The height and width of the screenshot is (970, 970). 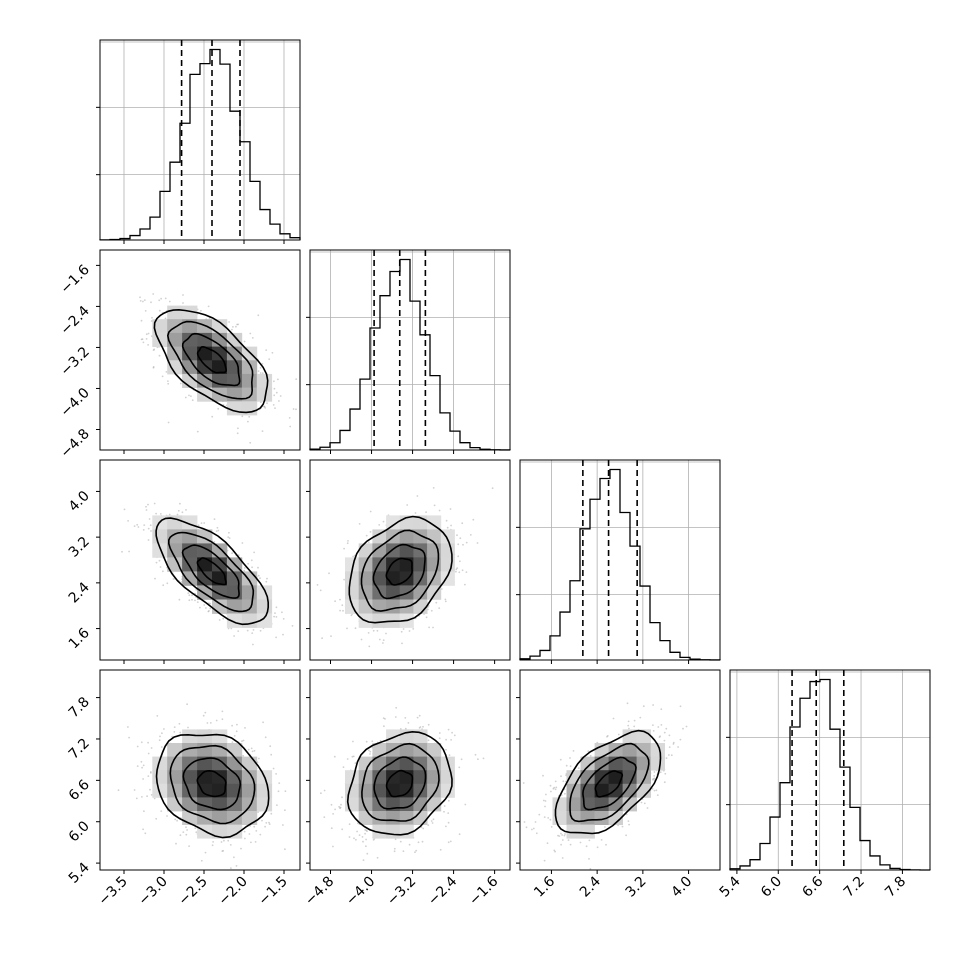 What do you see at coordinates (112, 891) in the screenshot?
I see `x-tick-label: −3.5` at bounding box center [112, 891].